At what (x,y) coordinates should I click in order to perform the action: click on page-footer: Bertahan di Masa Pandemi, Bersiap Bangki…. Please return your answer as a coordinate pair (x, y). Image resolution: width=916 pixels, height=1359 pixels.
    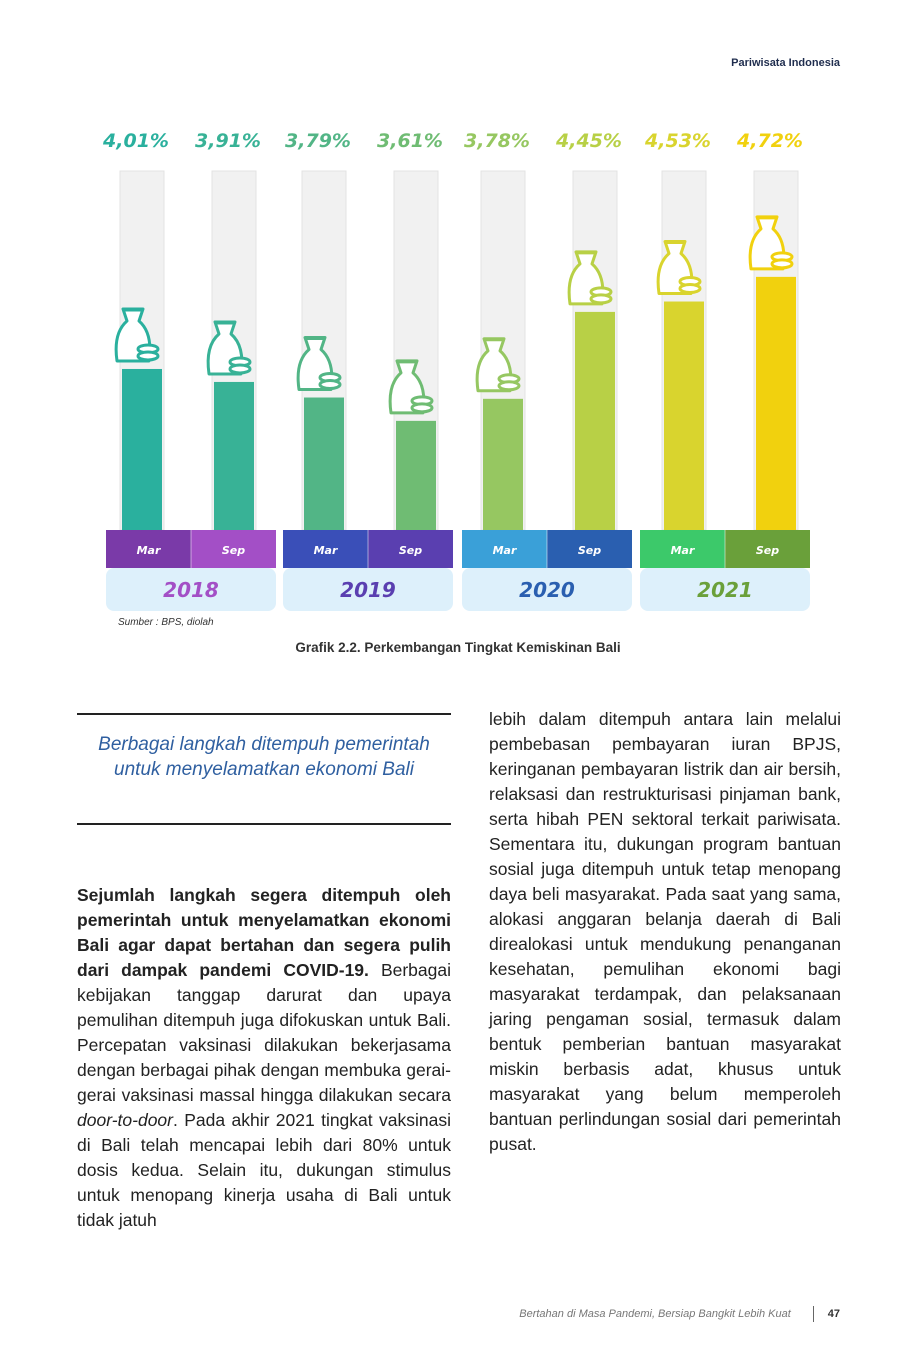
    Looking at the image, I should click on (679, 1314).